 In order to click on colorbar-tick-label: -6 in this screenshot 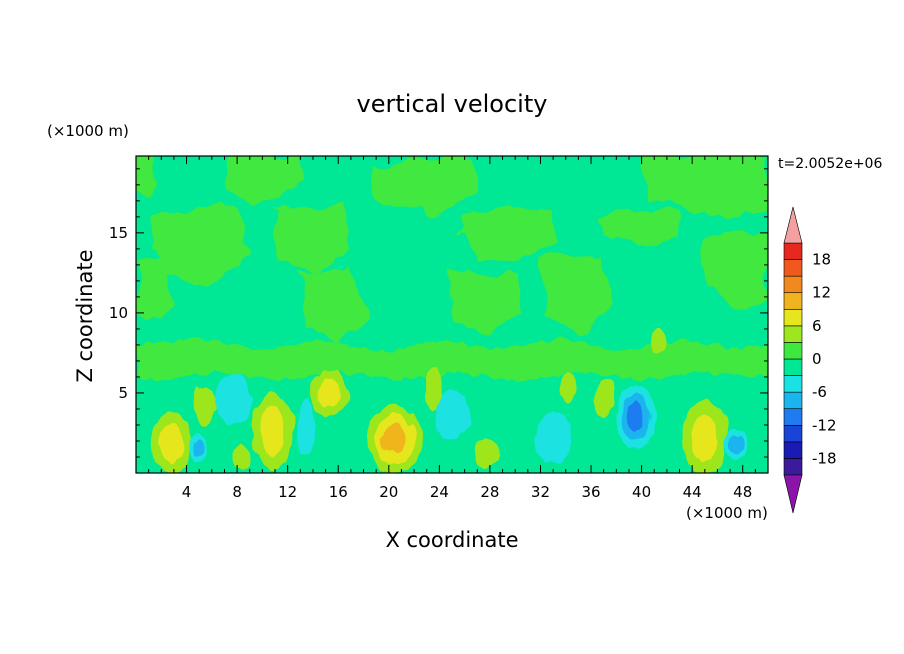, I will do `click(819, 392)`.